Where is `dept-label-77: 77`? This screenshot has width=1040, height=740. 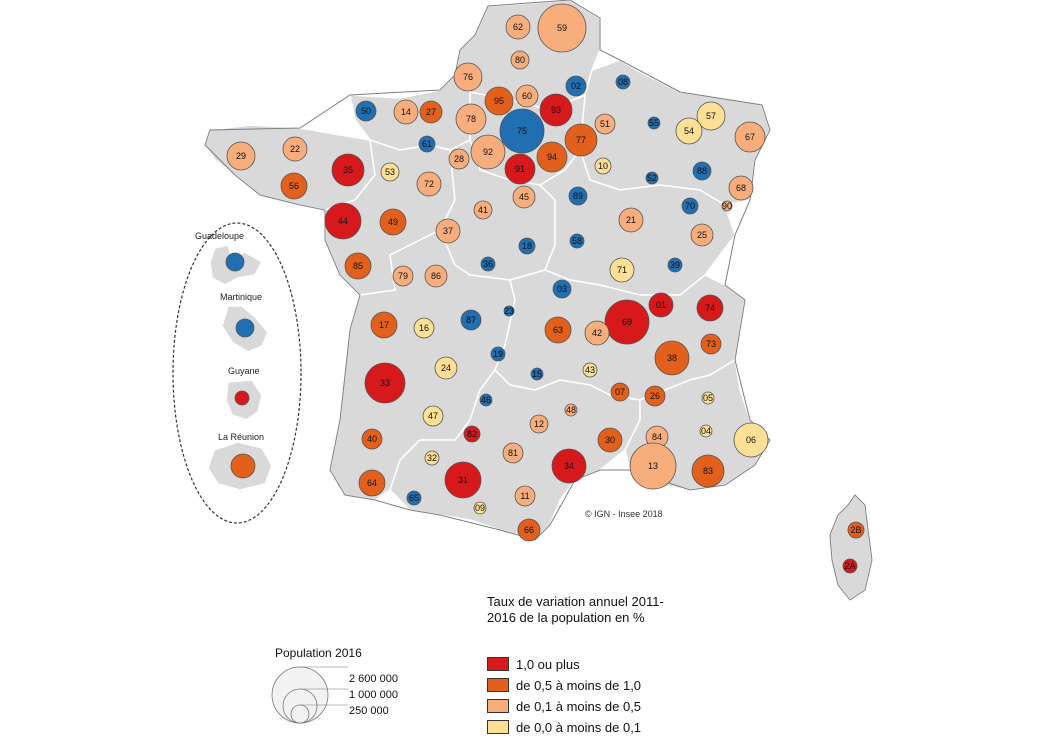 dept-label-77: 77 is located at coordinates (581, 140).